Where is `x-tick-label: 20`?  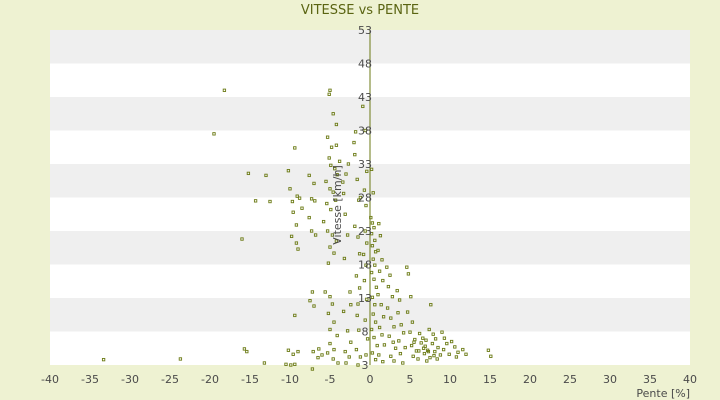
x-tick-label: 20 is located at coordinates (530, 379).